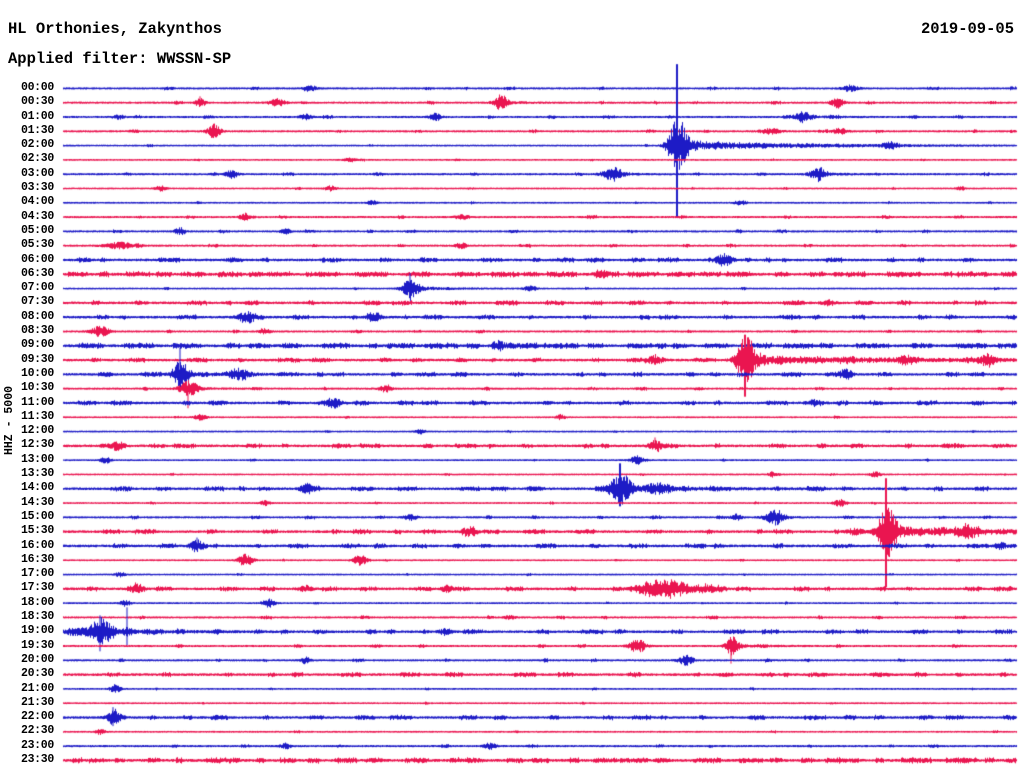 This screenshot has height=780, width=1024. What do you see at coordinates (37, 659) in the screenshot?
I see `time-label: 20:00` at bounding box center [37, 659].